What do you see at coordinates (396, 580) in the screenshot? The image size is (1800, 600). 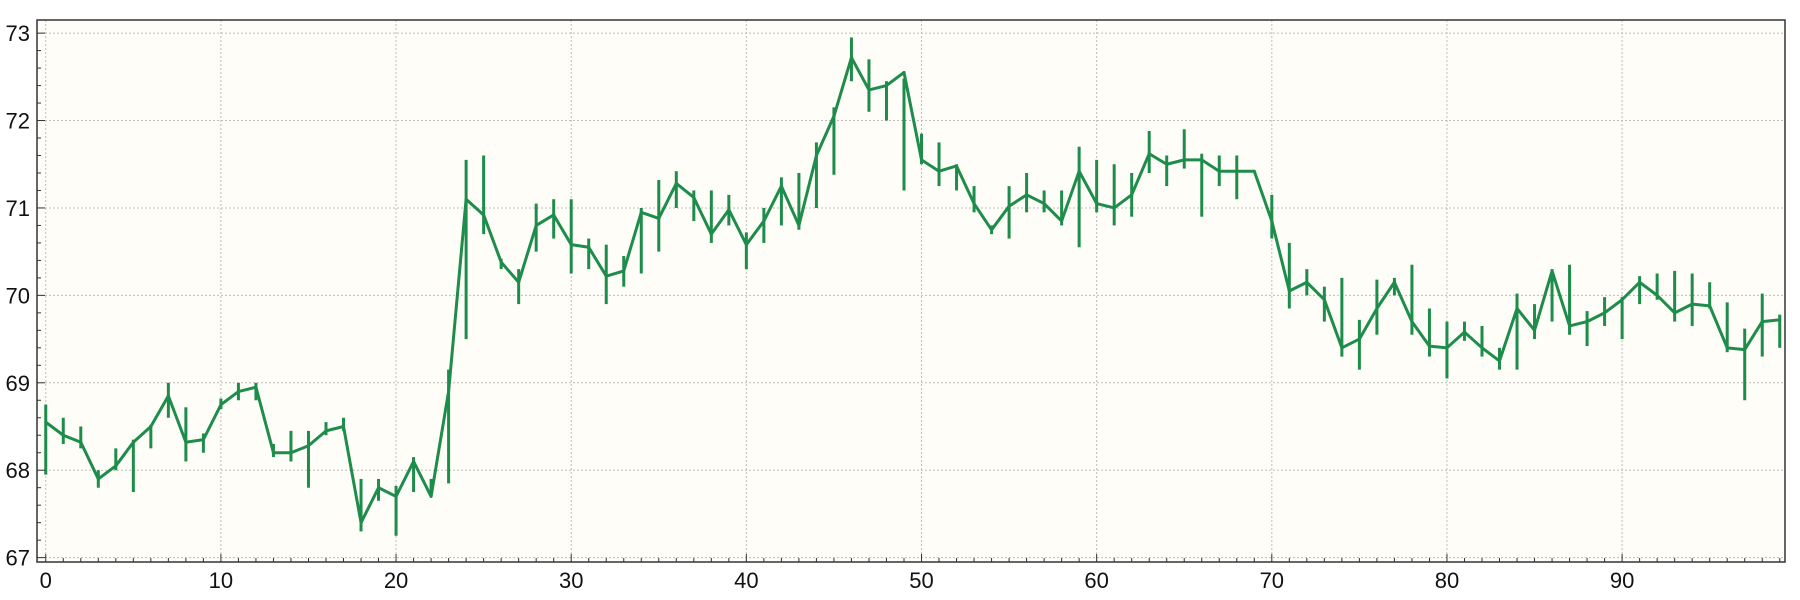 I see `x-tick-label: 20` at bounding box center [396, 580].